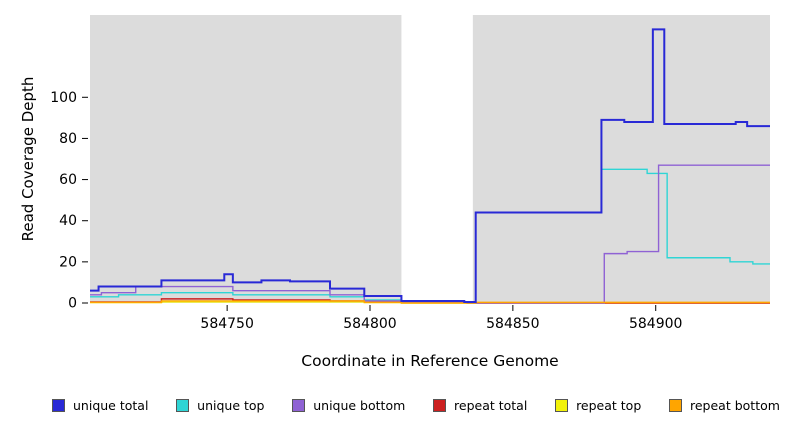 Image resolution: width=792 pixels, height=432 pixels. What do you see at coordinates (609, 405) in the screenshot?
I see `legend-label: repeat top` at bounding box center [609, 405].